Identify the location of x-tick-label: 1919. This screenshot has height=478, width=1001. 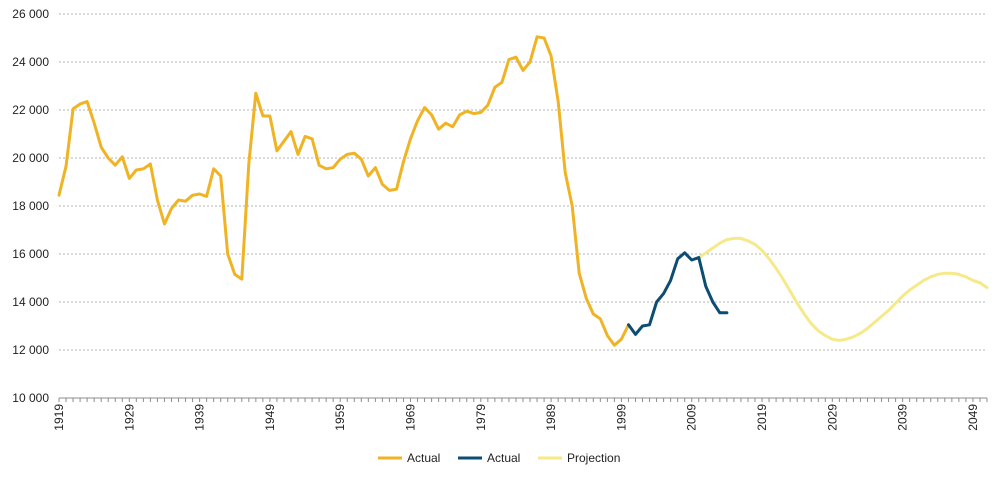
(59, 417).